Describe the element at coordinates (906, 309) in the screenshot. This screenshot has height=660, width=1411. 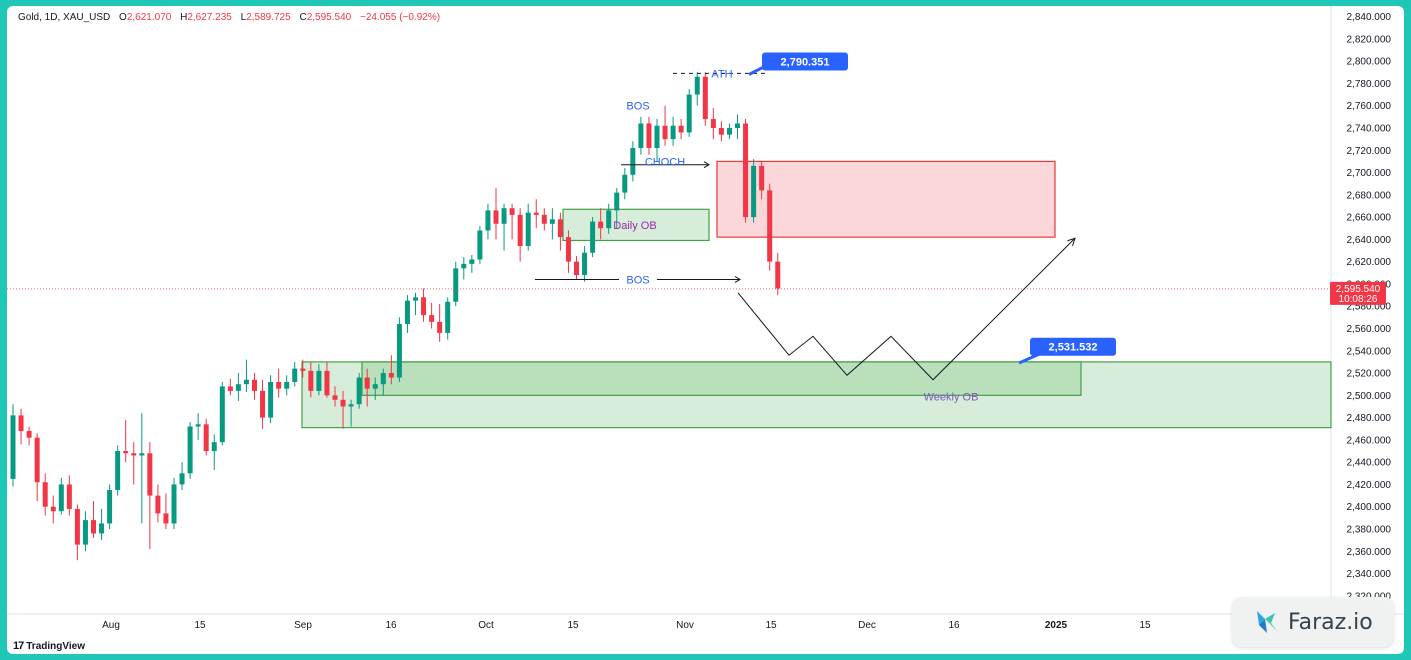
I see `projection-path` at that location.